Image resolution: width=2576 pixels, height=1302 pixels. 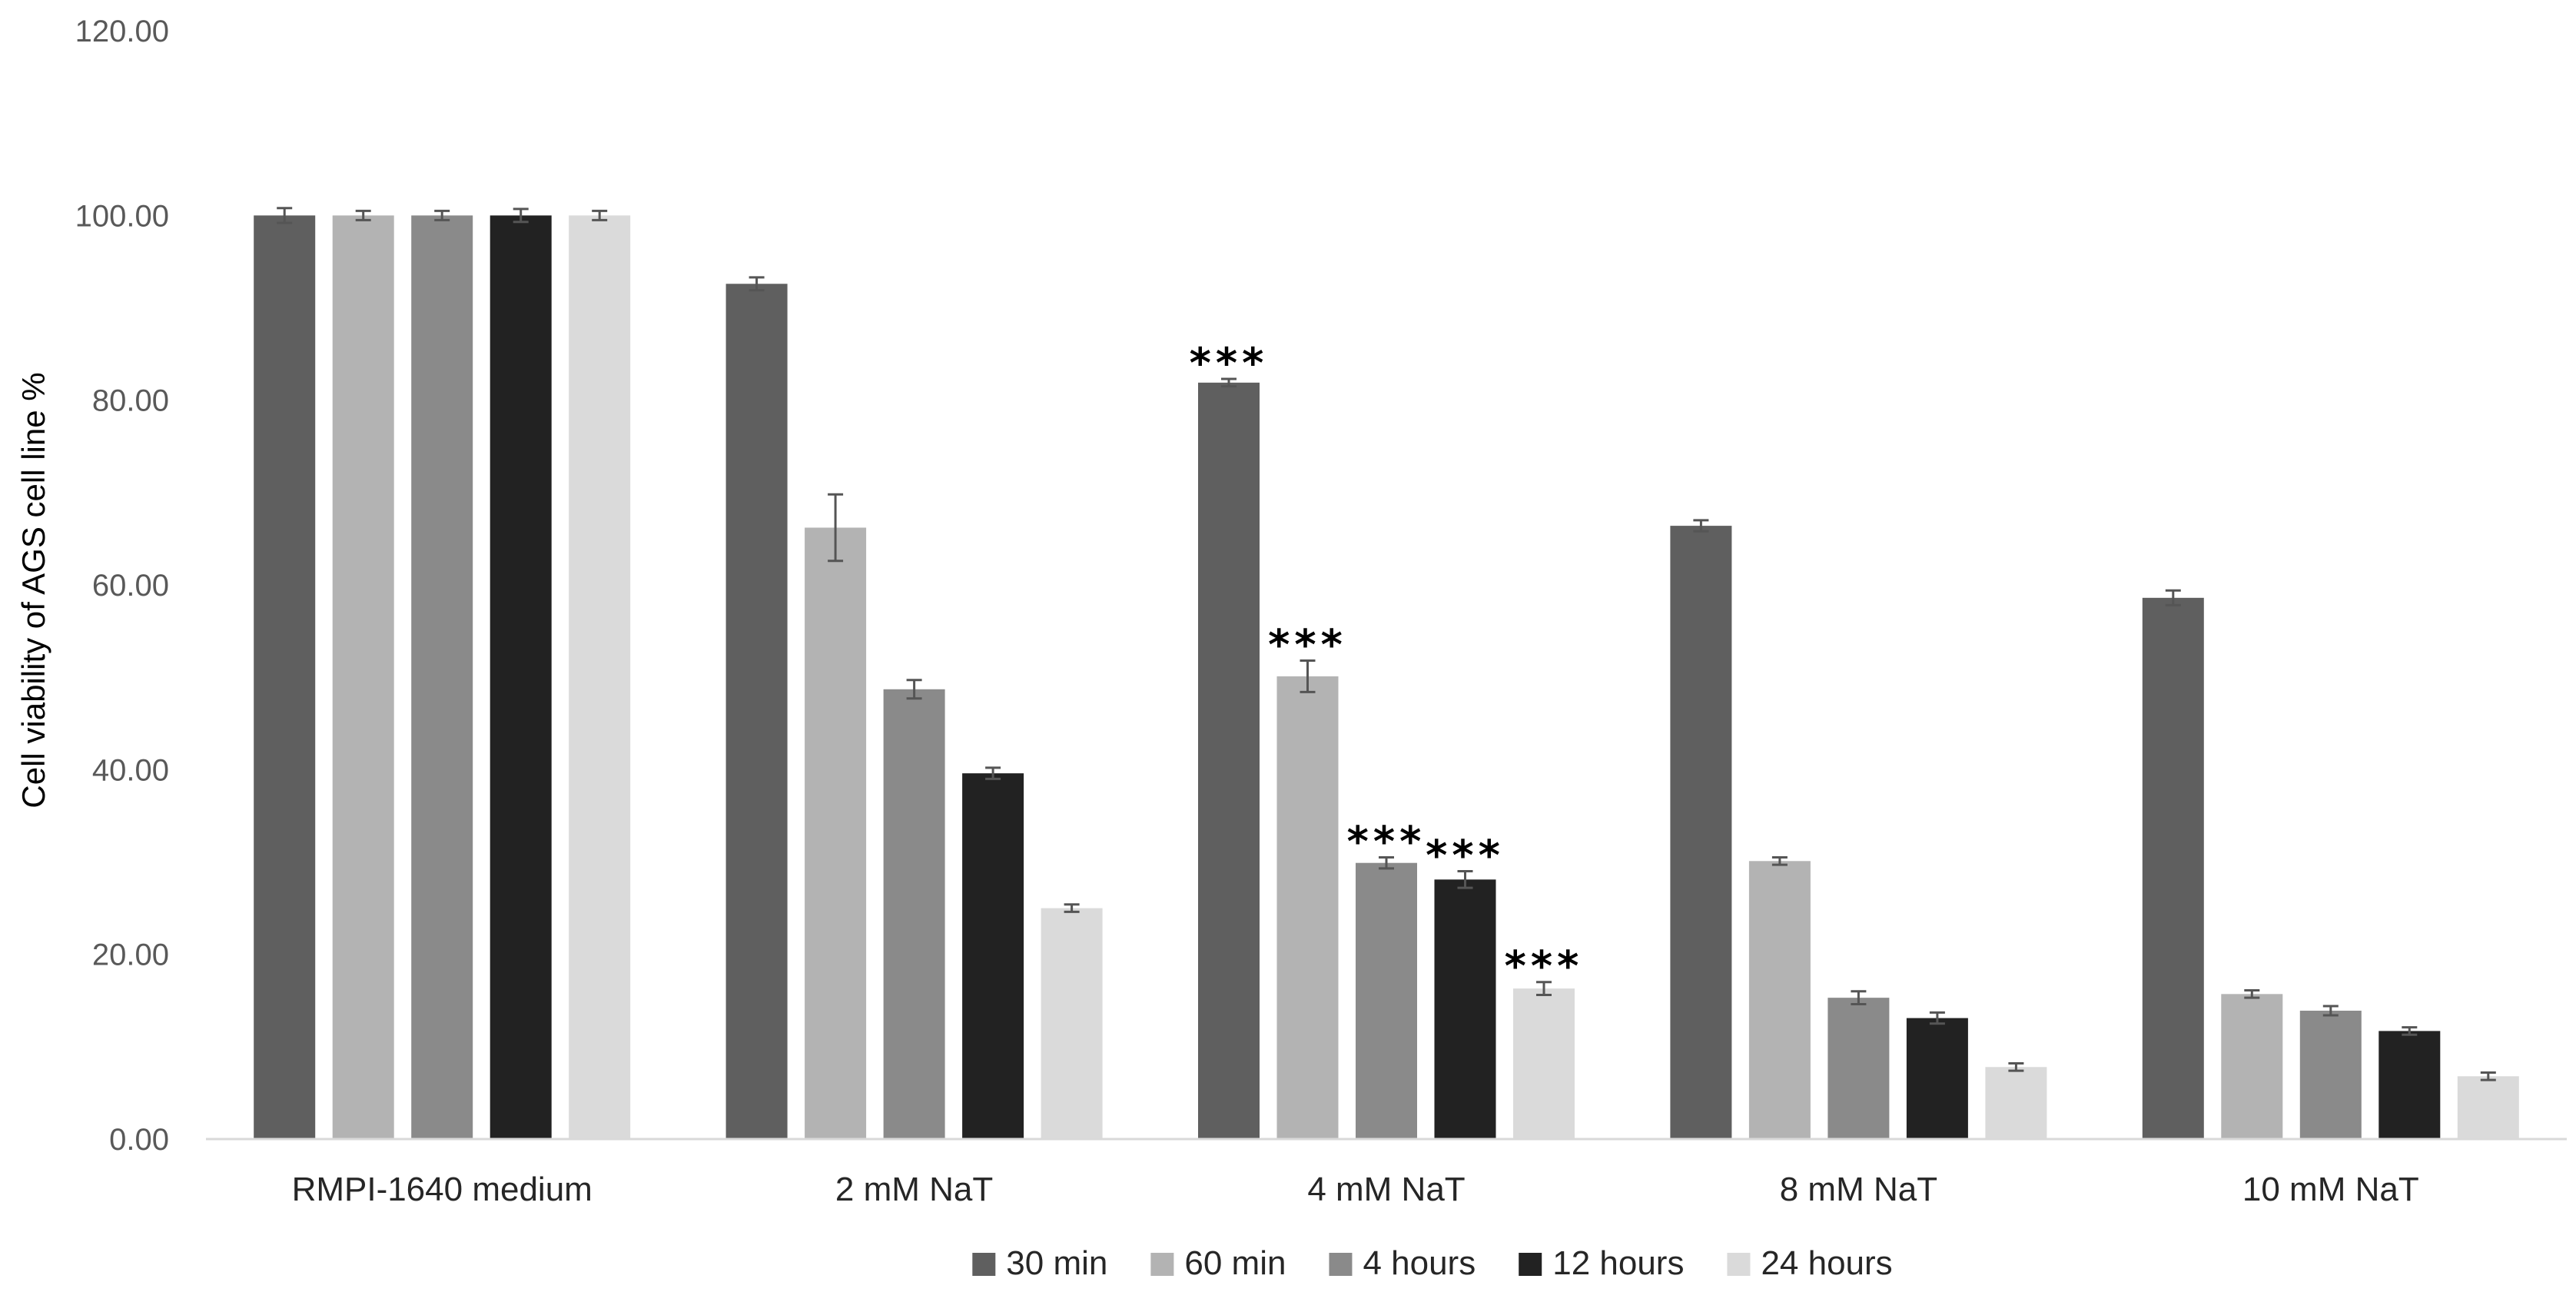 I want to click on legend-label: 12 hours, so click(x=1618, y=1263).